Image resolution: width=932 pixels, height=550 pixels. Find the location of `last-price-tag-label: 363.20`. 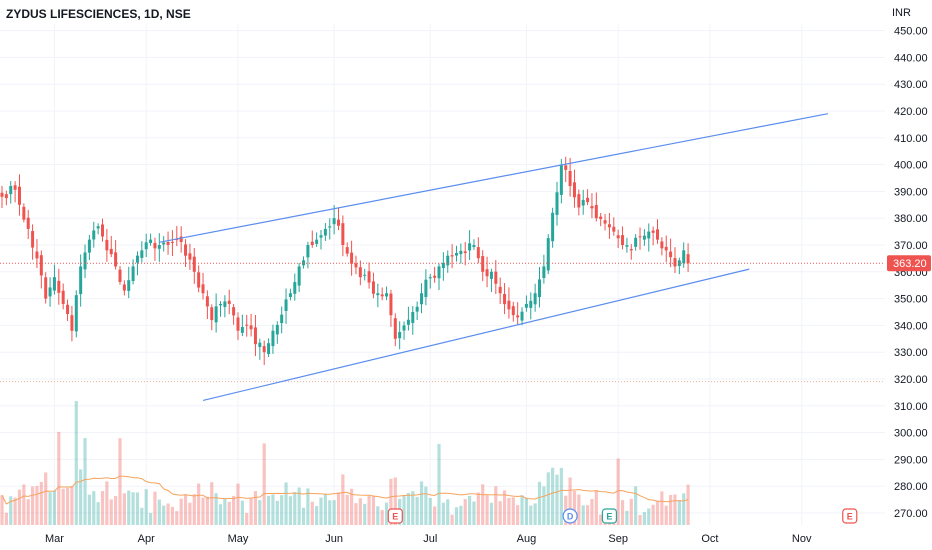

last-price-tag-label: 363.20 is located at coordinates (910, 264).